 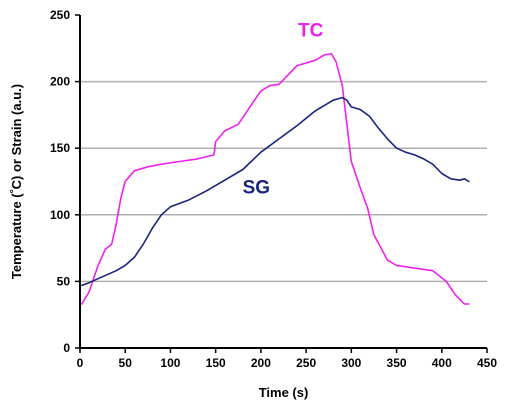 What do you see at coordinates (487, 363) in the screenshot?
I see `x-tick-label-450: 450` at bounding box center [487, 363].